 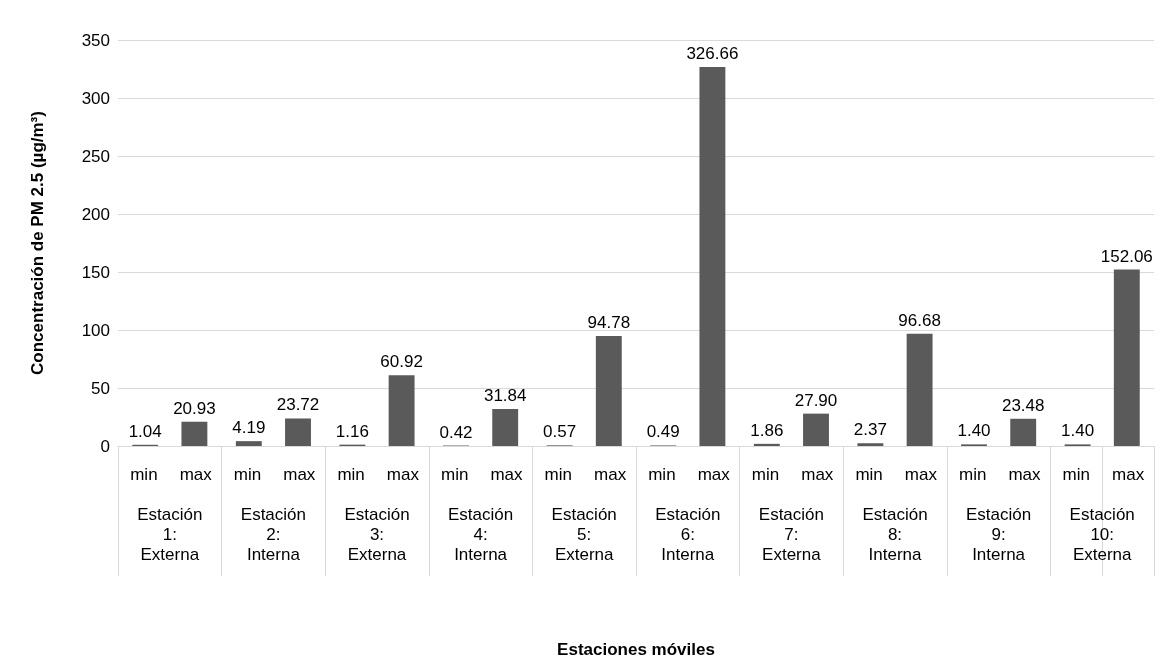 What do you see at coordinates (999, 534) in the screenshot?
I see `x-tick-label: Estación 9: Interna` at bounding box center [999, 534].